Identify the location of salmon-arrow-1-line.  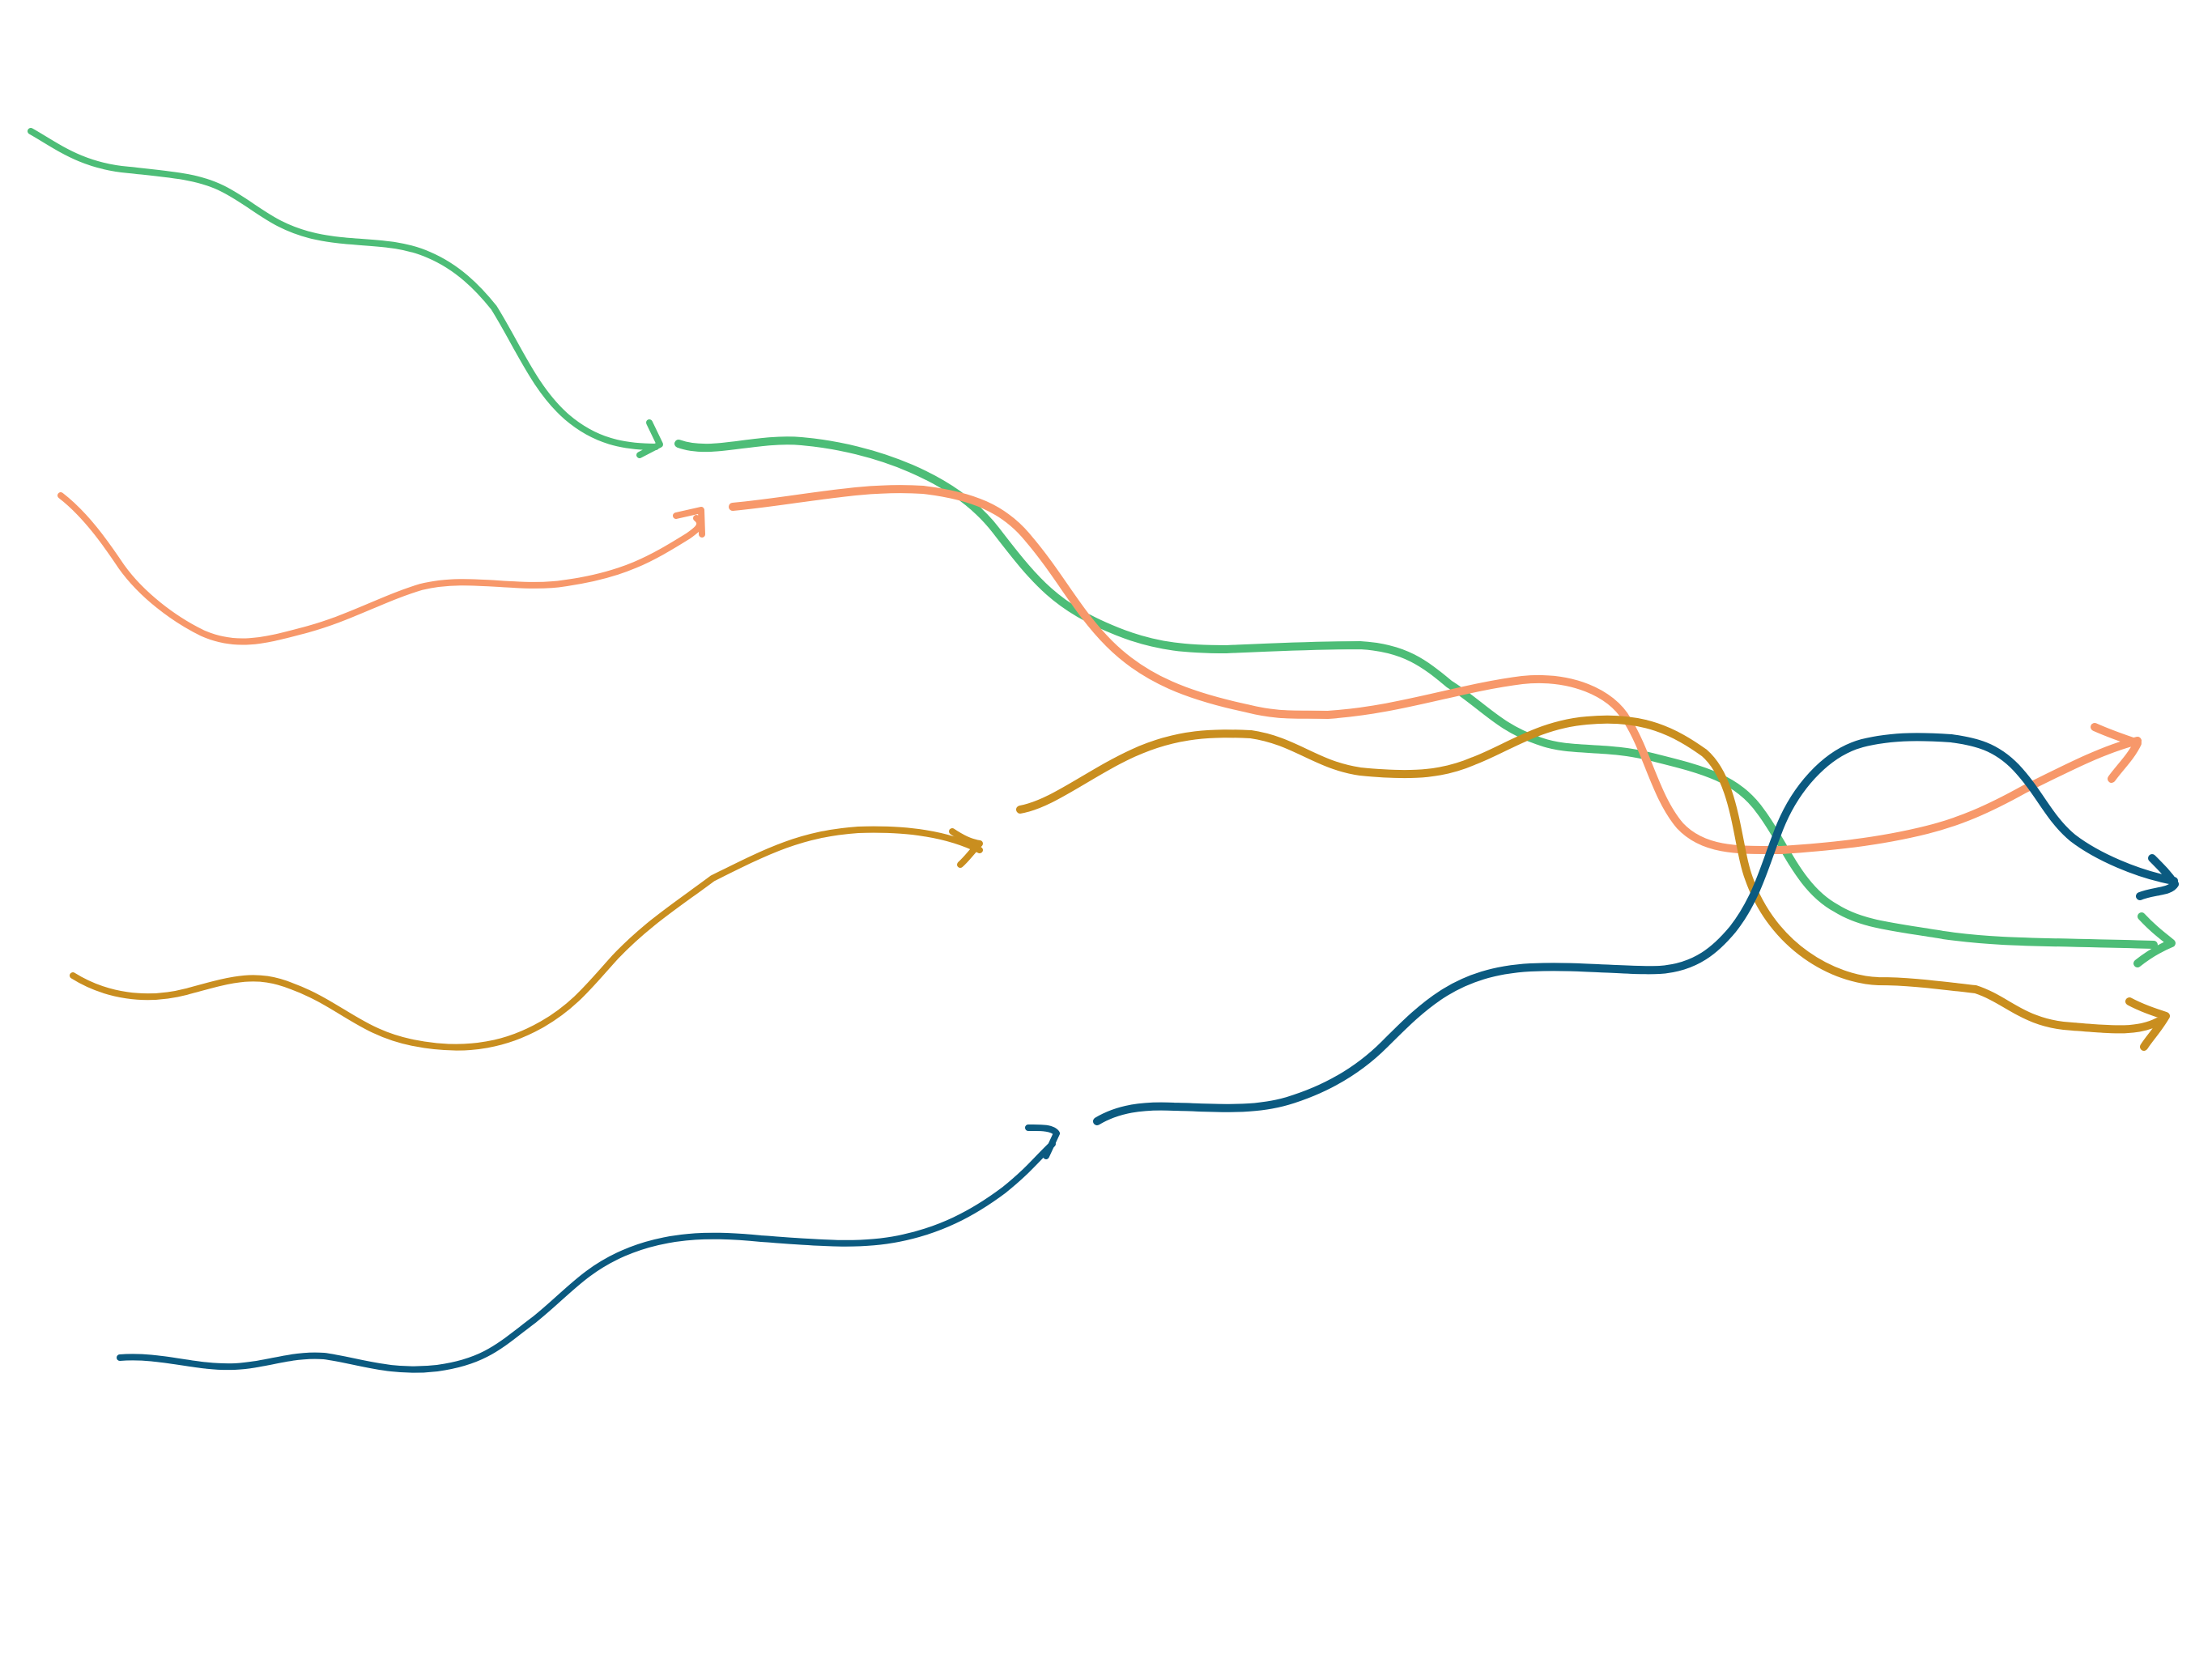
(381, 568).